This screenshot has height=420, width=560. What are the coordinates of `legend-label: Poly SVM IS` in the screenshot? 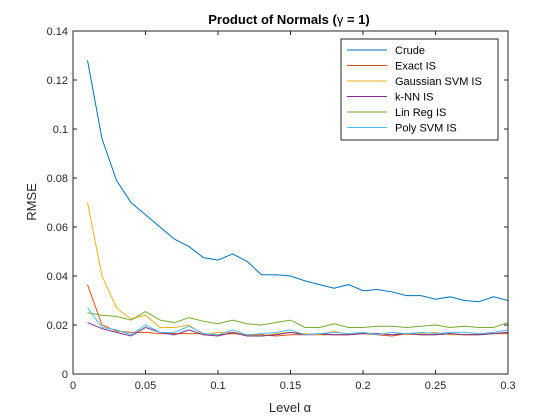 It's located at (426, 129).